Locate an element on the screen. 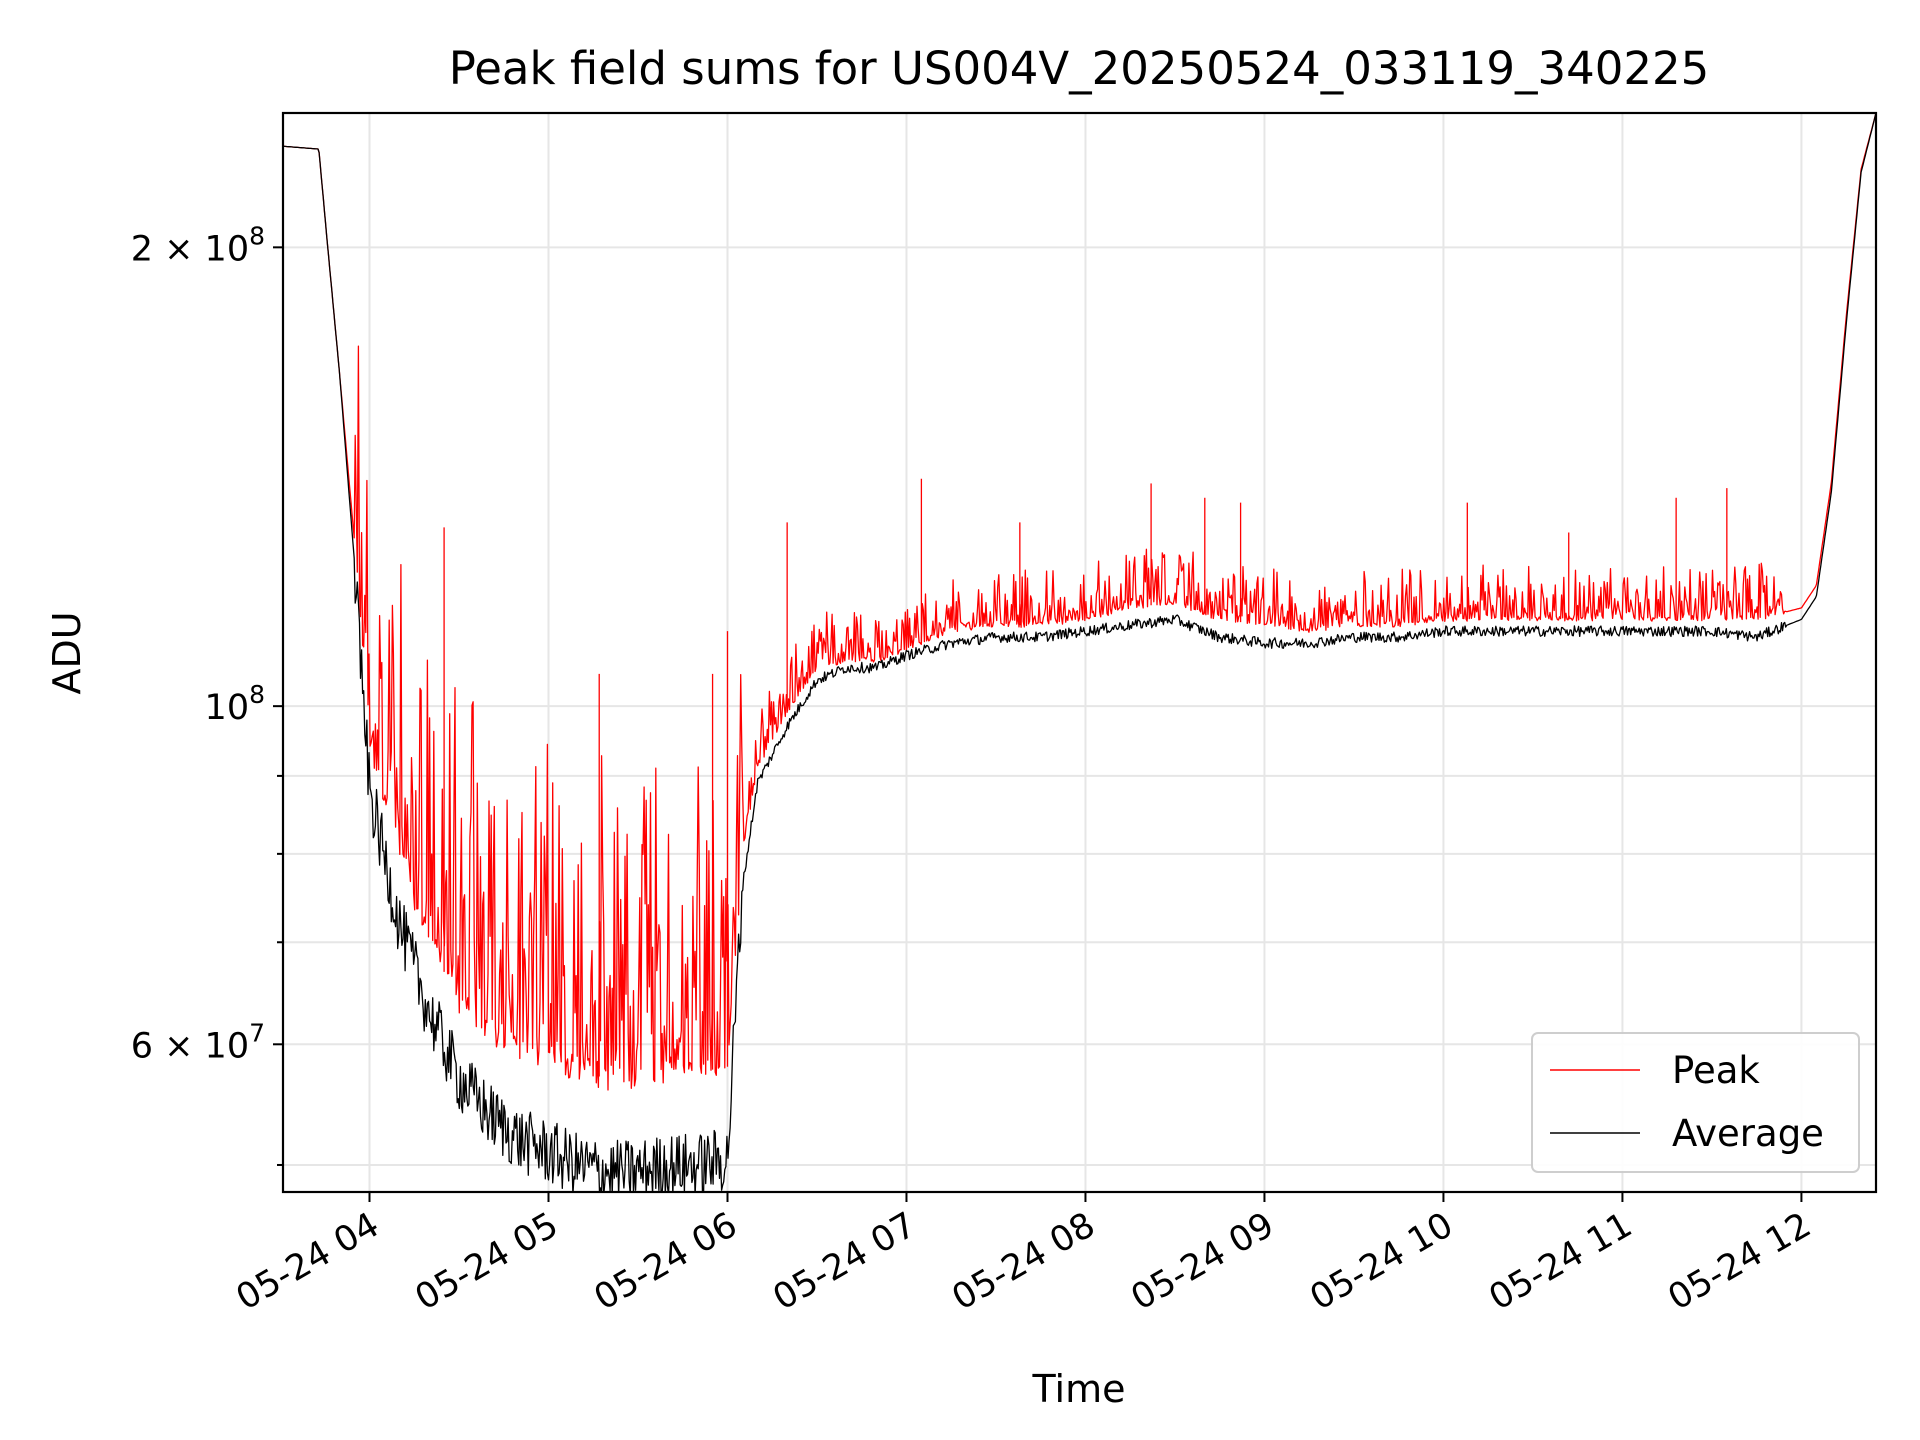 The image size is (1920, 1440). y-axis: 6 × 107 108 2 × 108 is located at coordinates (207, 693).